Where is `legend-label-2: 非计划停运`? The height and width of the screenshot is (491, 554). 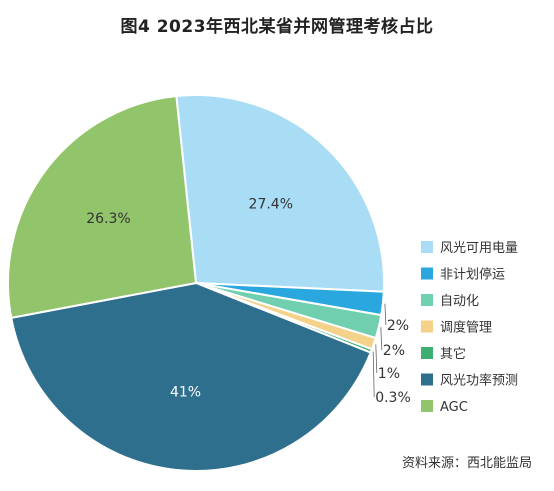 legend-label-2: 非计划停运 is located at coordinates (472, 275).